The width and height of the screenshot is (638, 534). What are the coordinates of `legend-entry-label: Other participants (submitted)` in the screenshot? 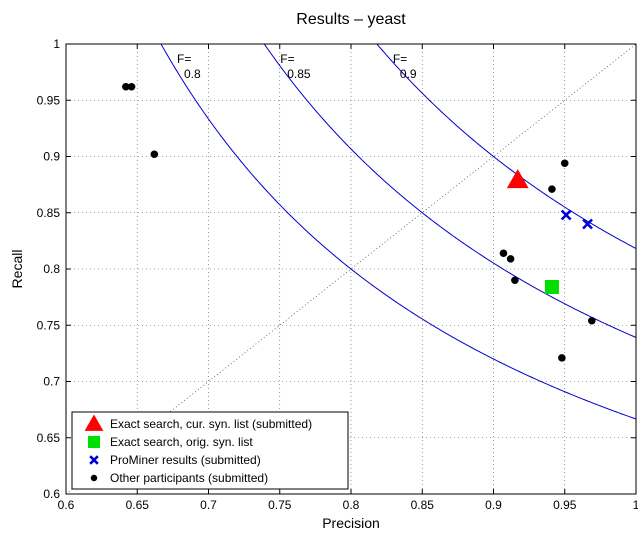 It's located at (189, 478).